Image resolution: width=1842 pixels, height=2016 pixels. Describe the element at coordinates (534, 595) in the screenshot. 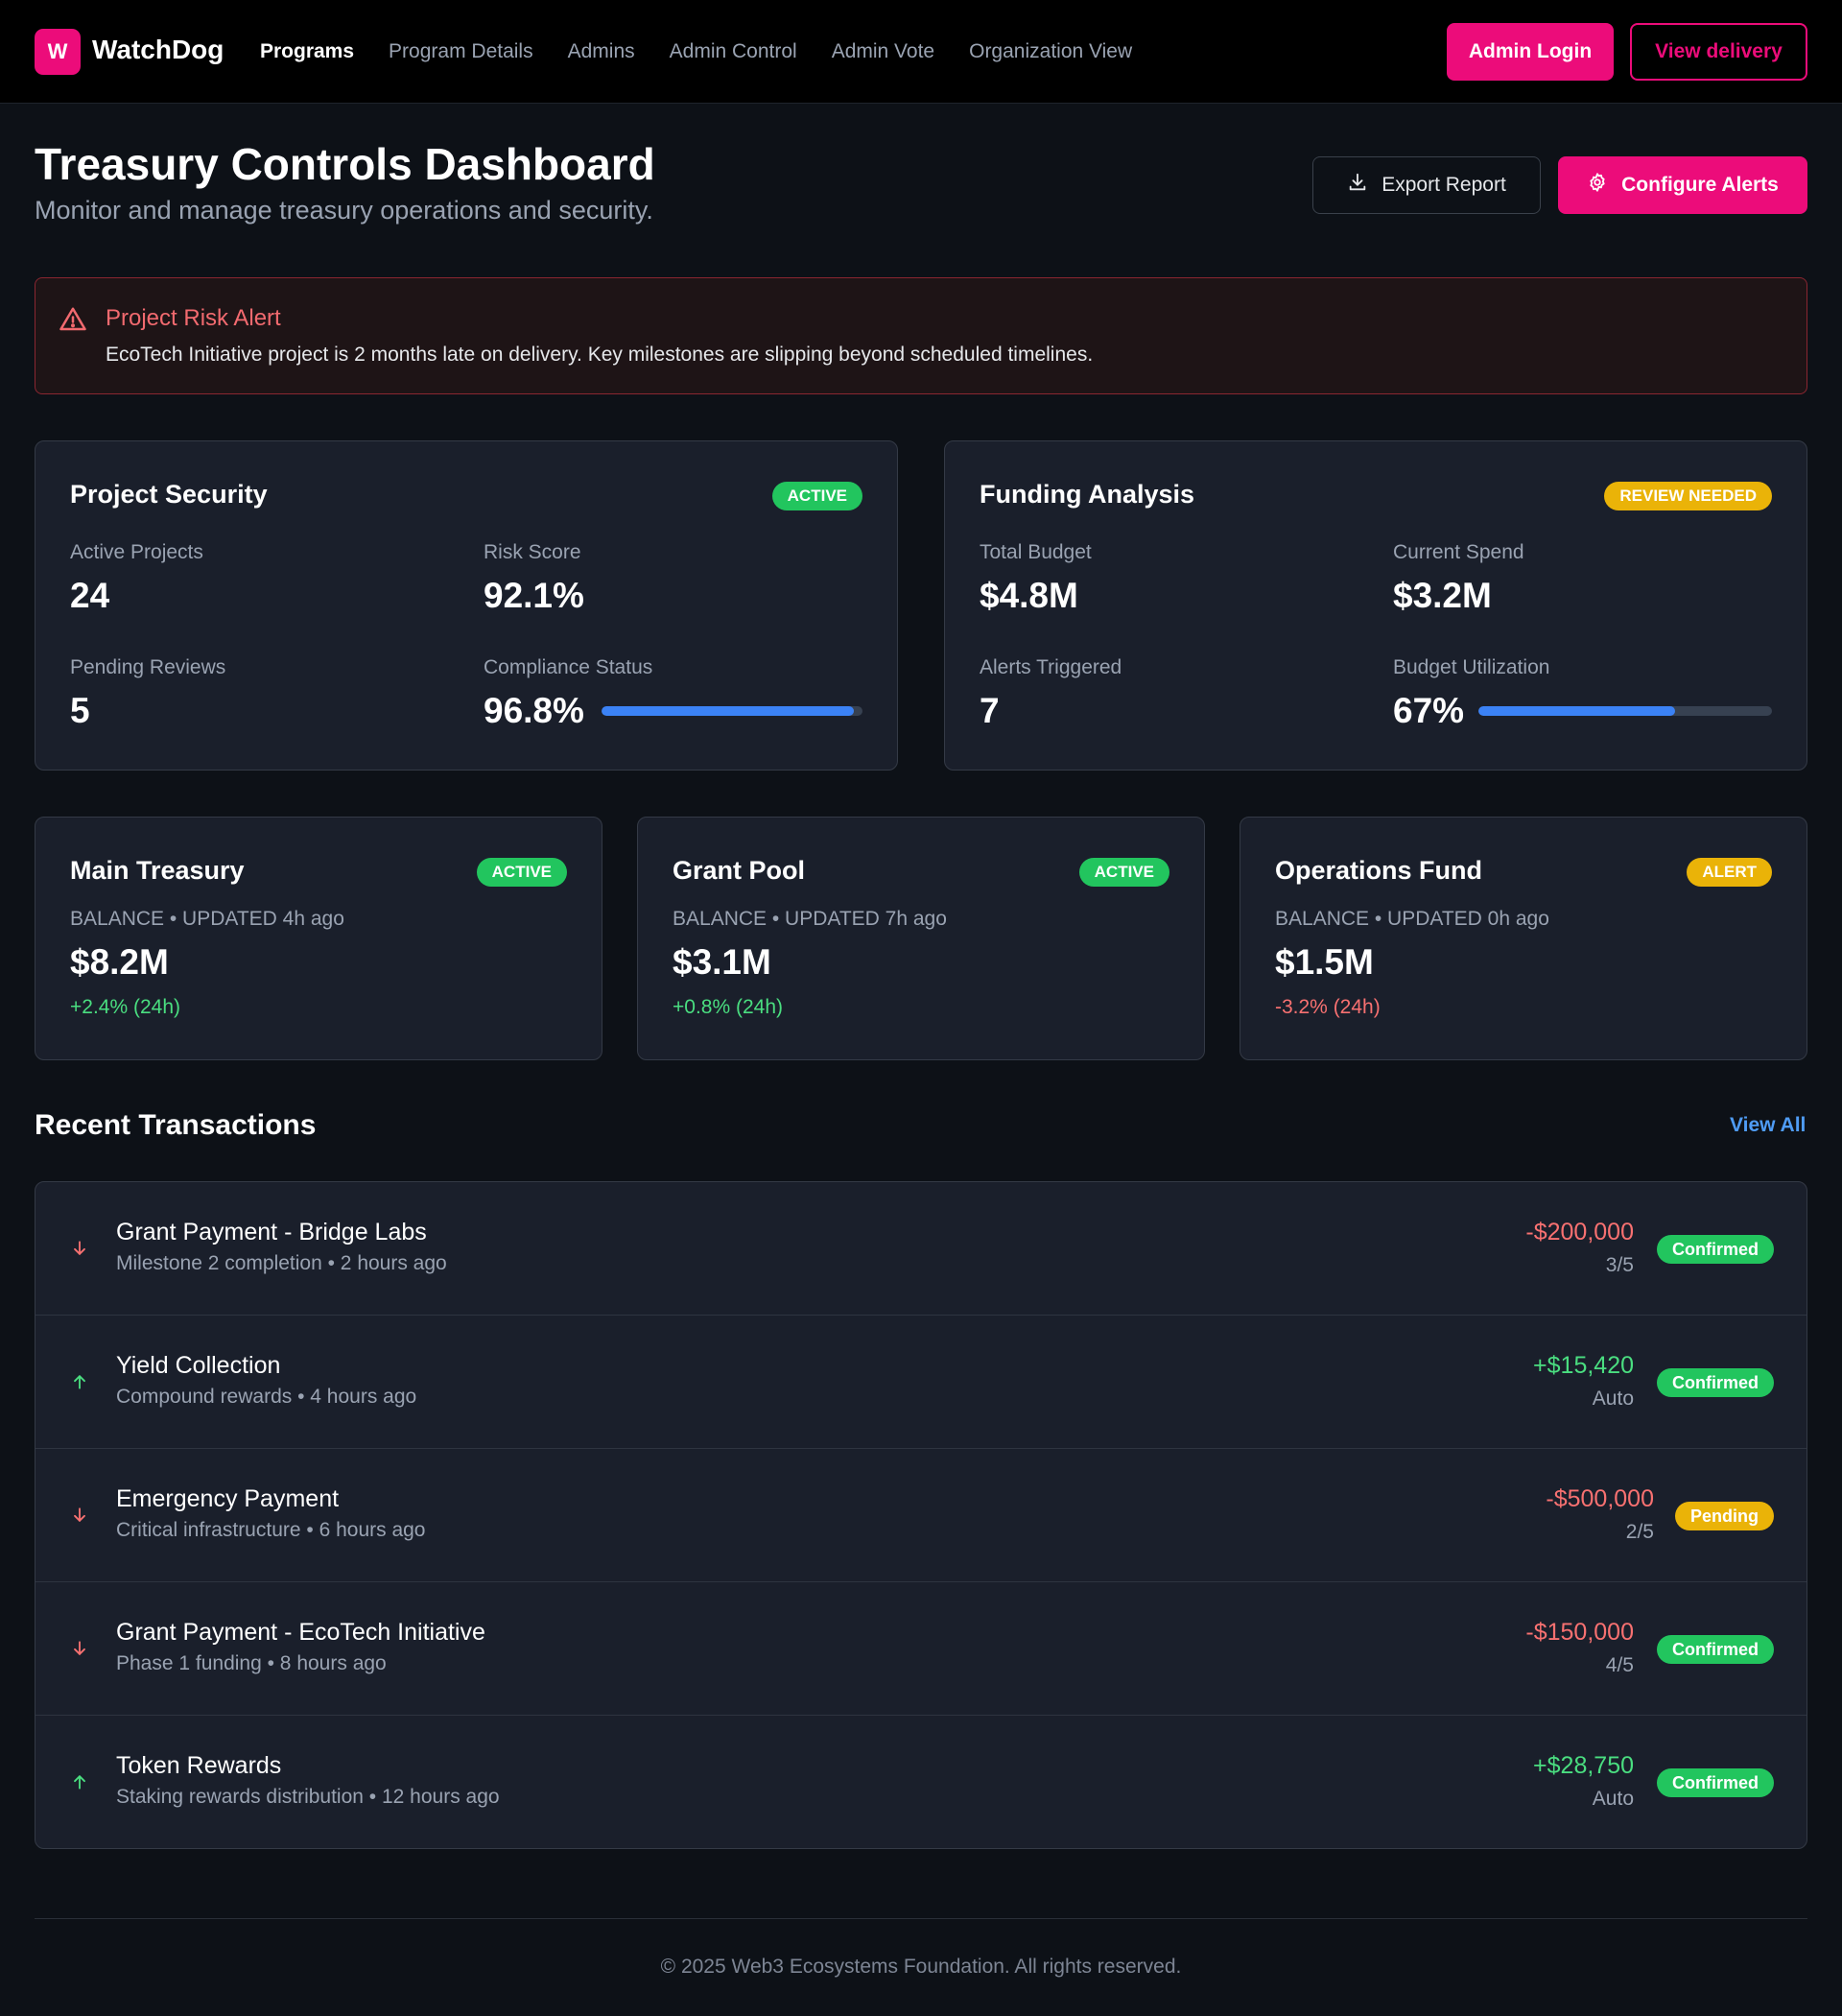

I see `stat-value: 92.1%` at that location.